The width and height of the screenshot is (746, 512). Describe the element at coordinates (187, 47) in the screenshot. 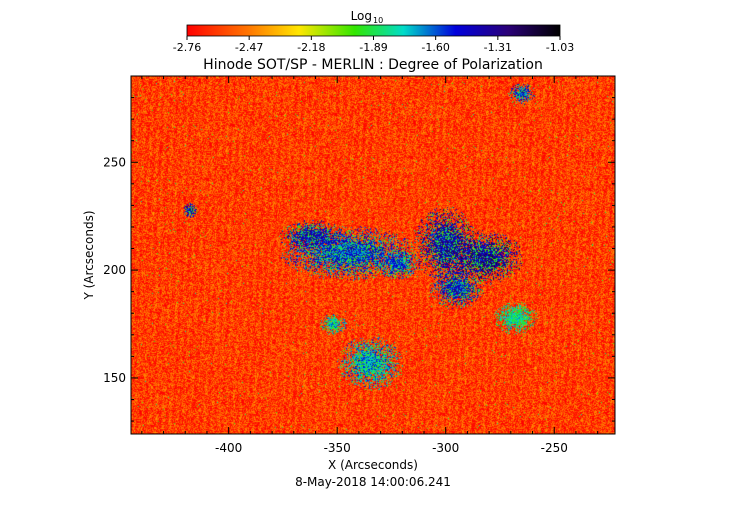

I see `colorbar-tick-label: -2.76` at that location.